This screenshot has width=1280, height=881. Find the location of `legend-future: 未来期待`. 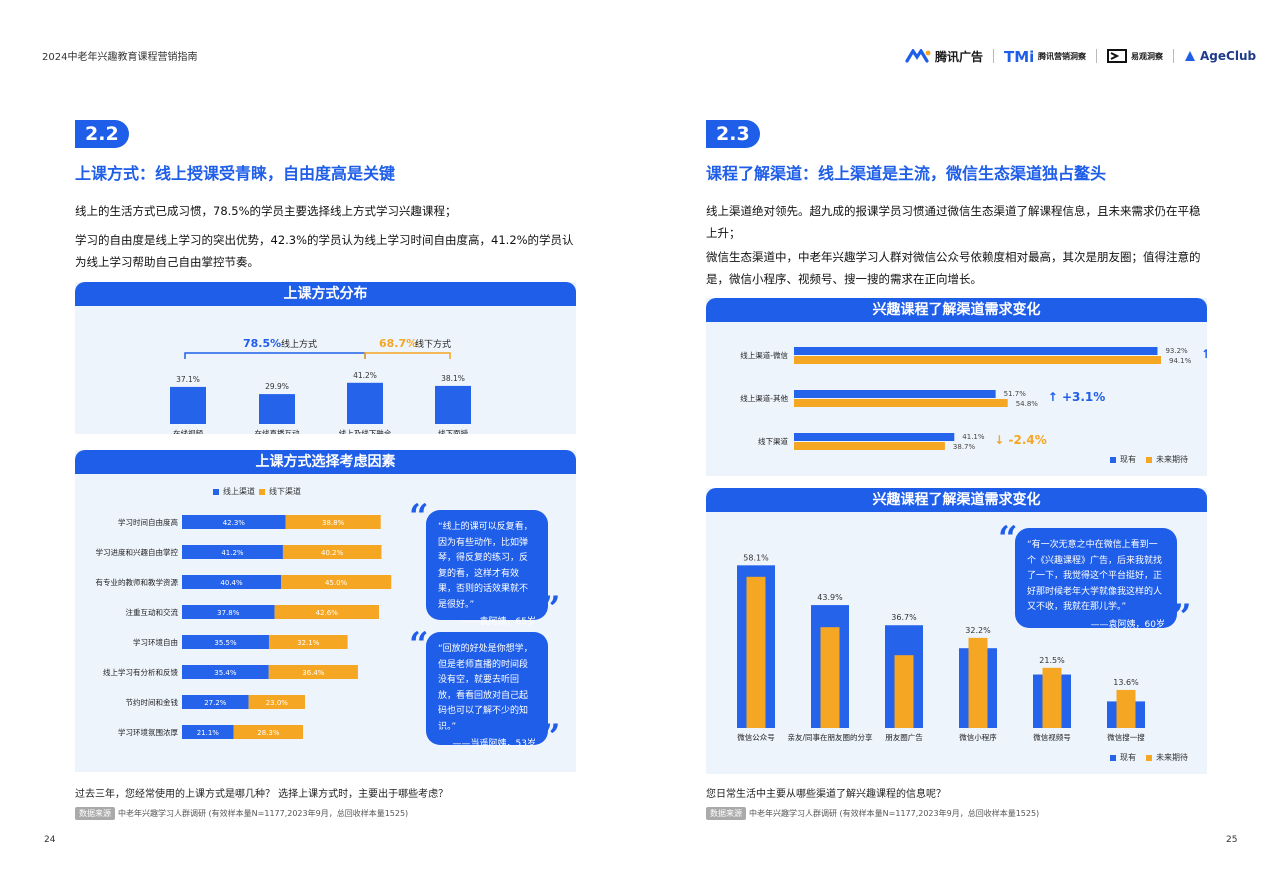

legend-future: 未来期待 is located at coordinates (1172, 757).